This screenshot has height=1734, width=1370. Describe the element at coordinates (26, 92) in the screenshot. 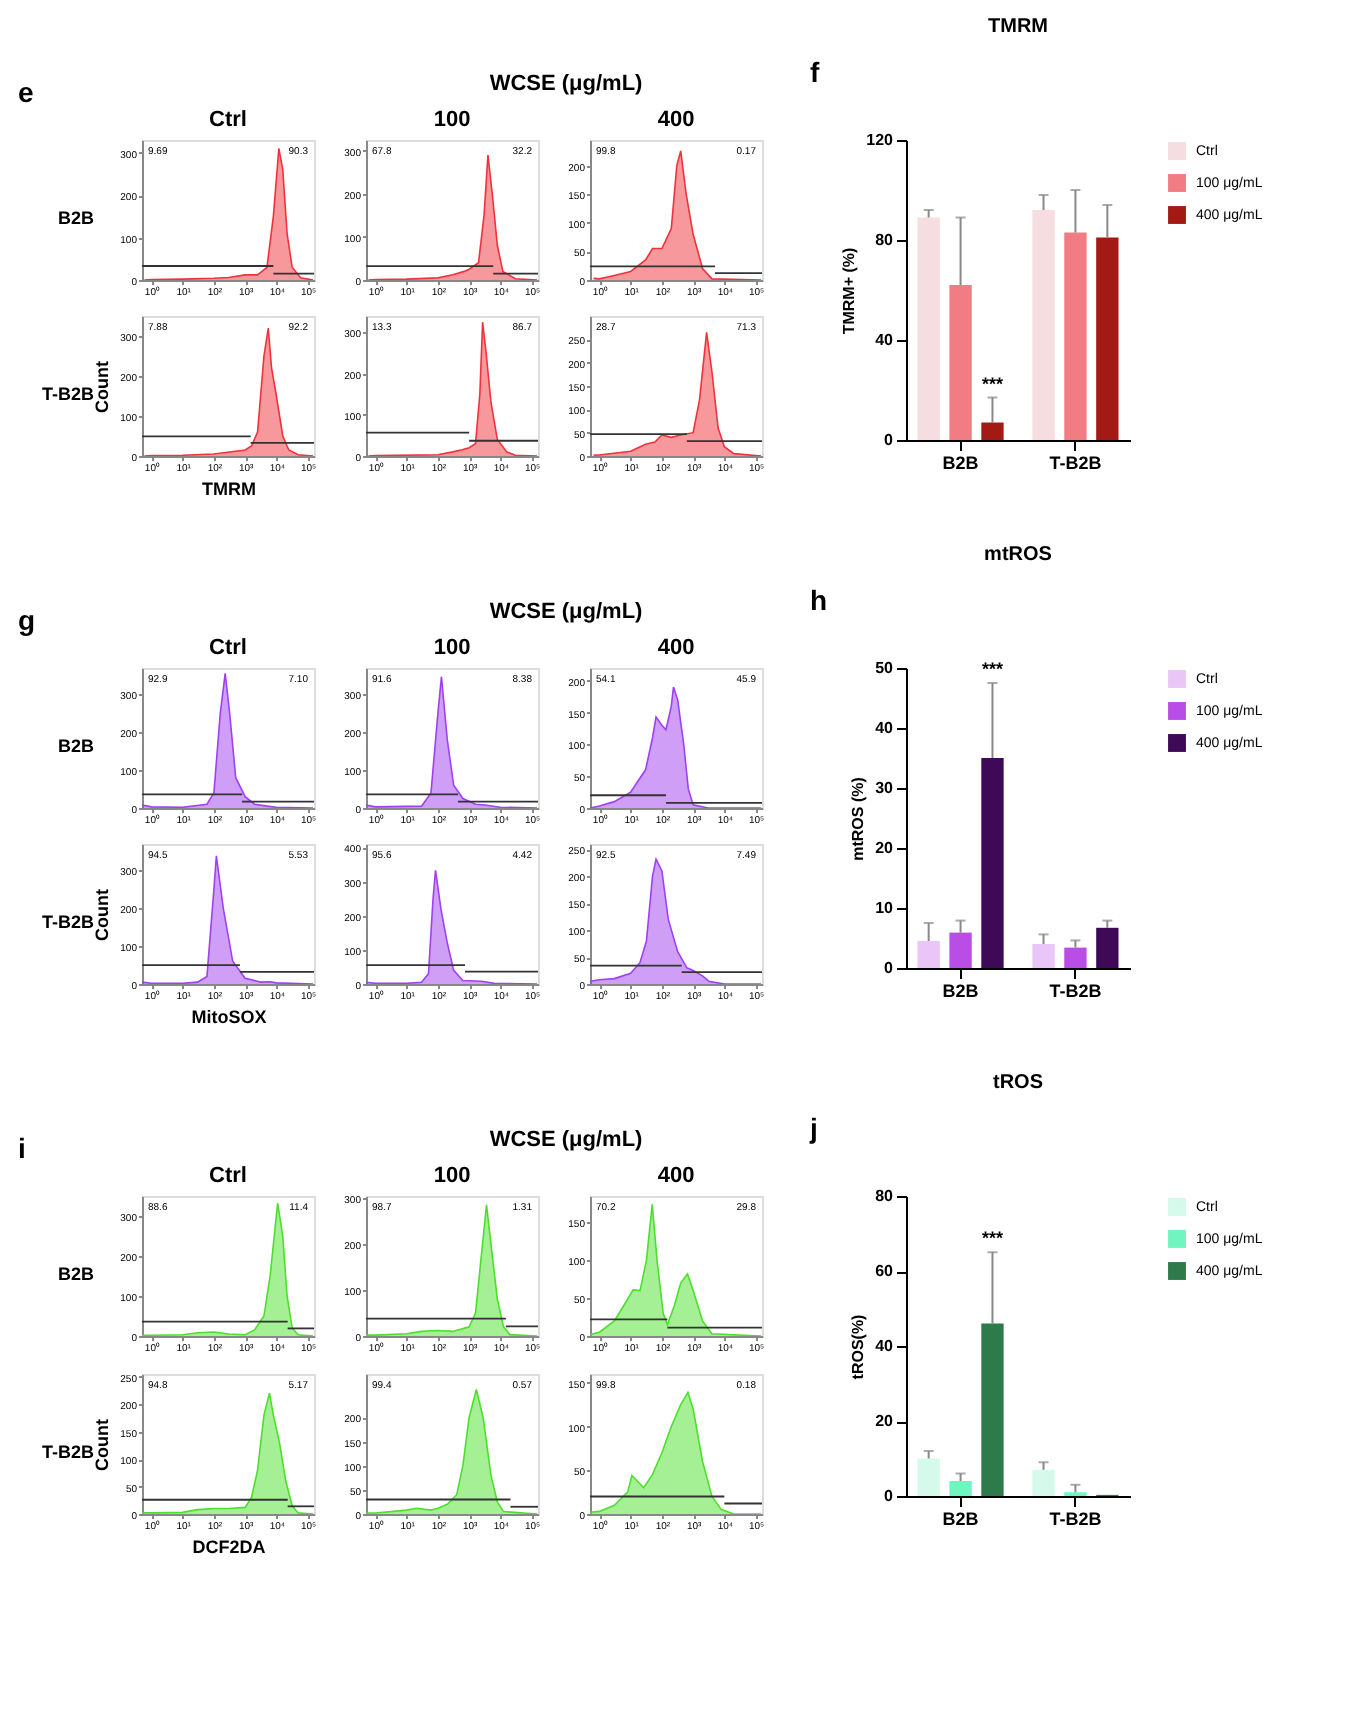

I see `text: e` at that location.